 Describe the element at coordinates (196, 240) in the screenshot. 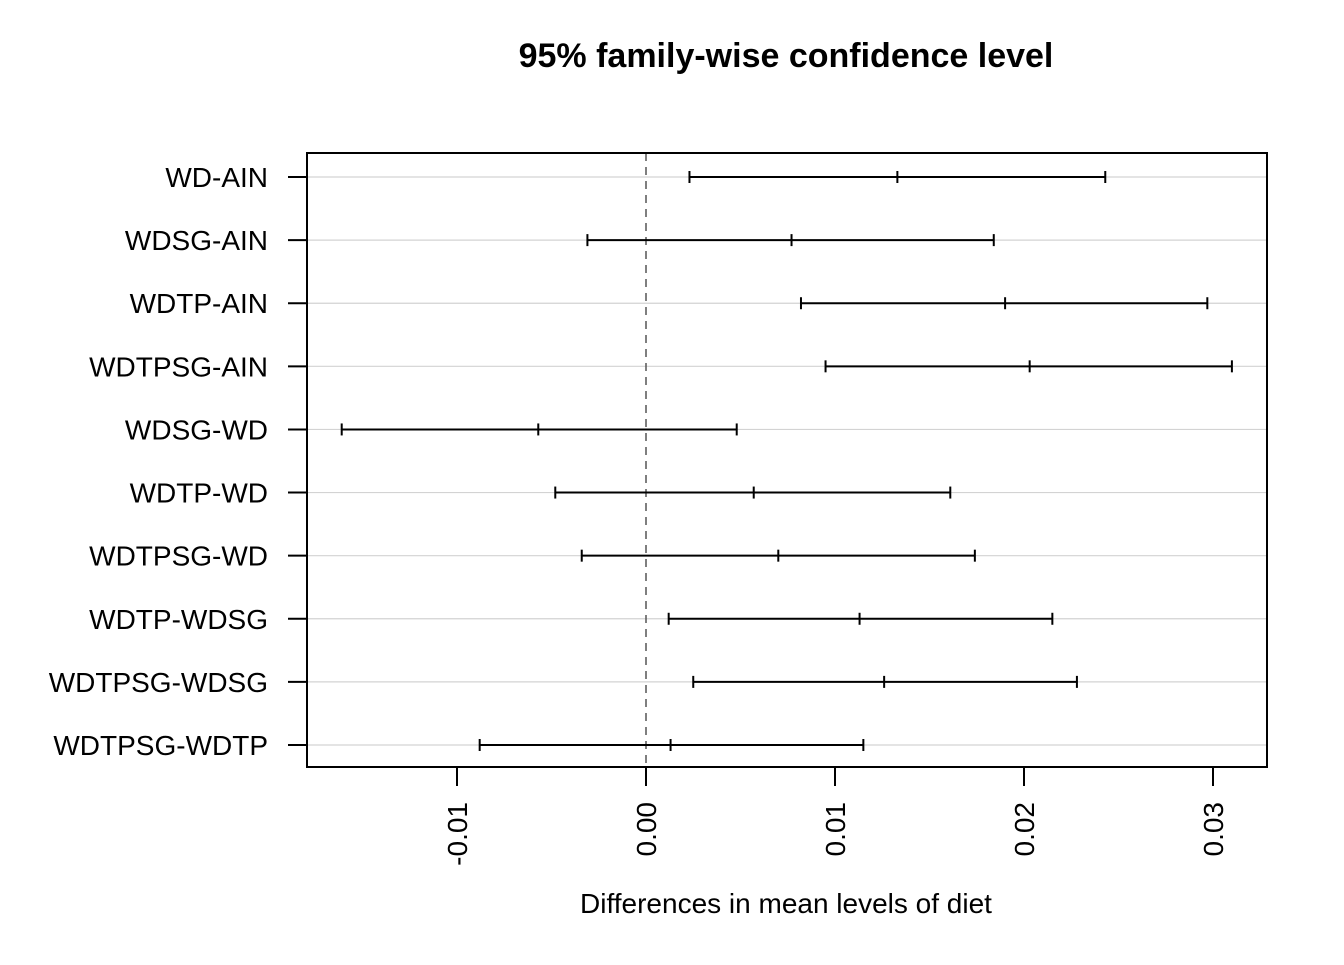

I see `category-label: WDSG-AIN` at that location.